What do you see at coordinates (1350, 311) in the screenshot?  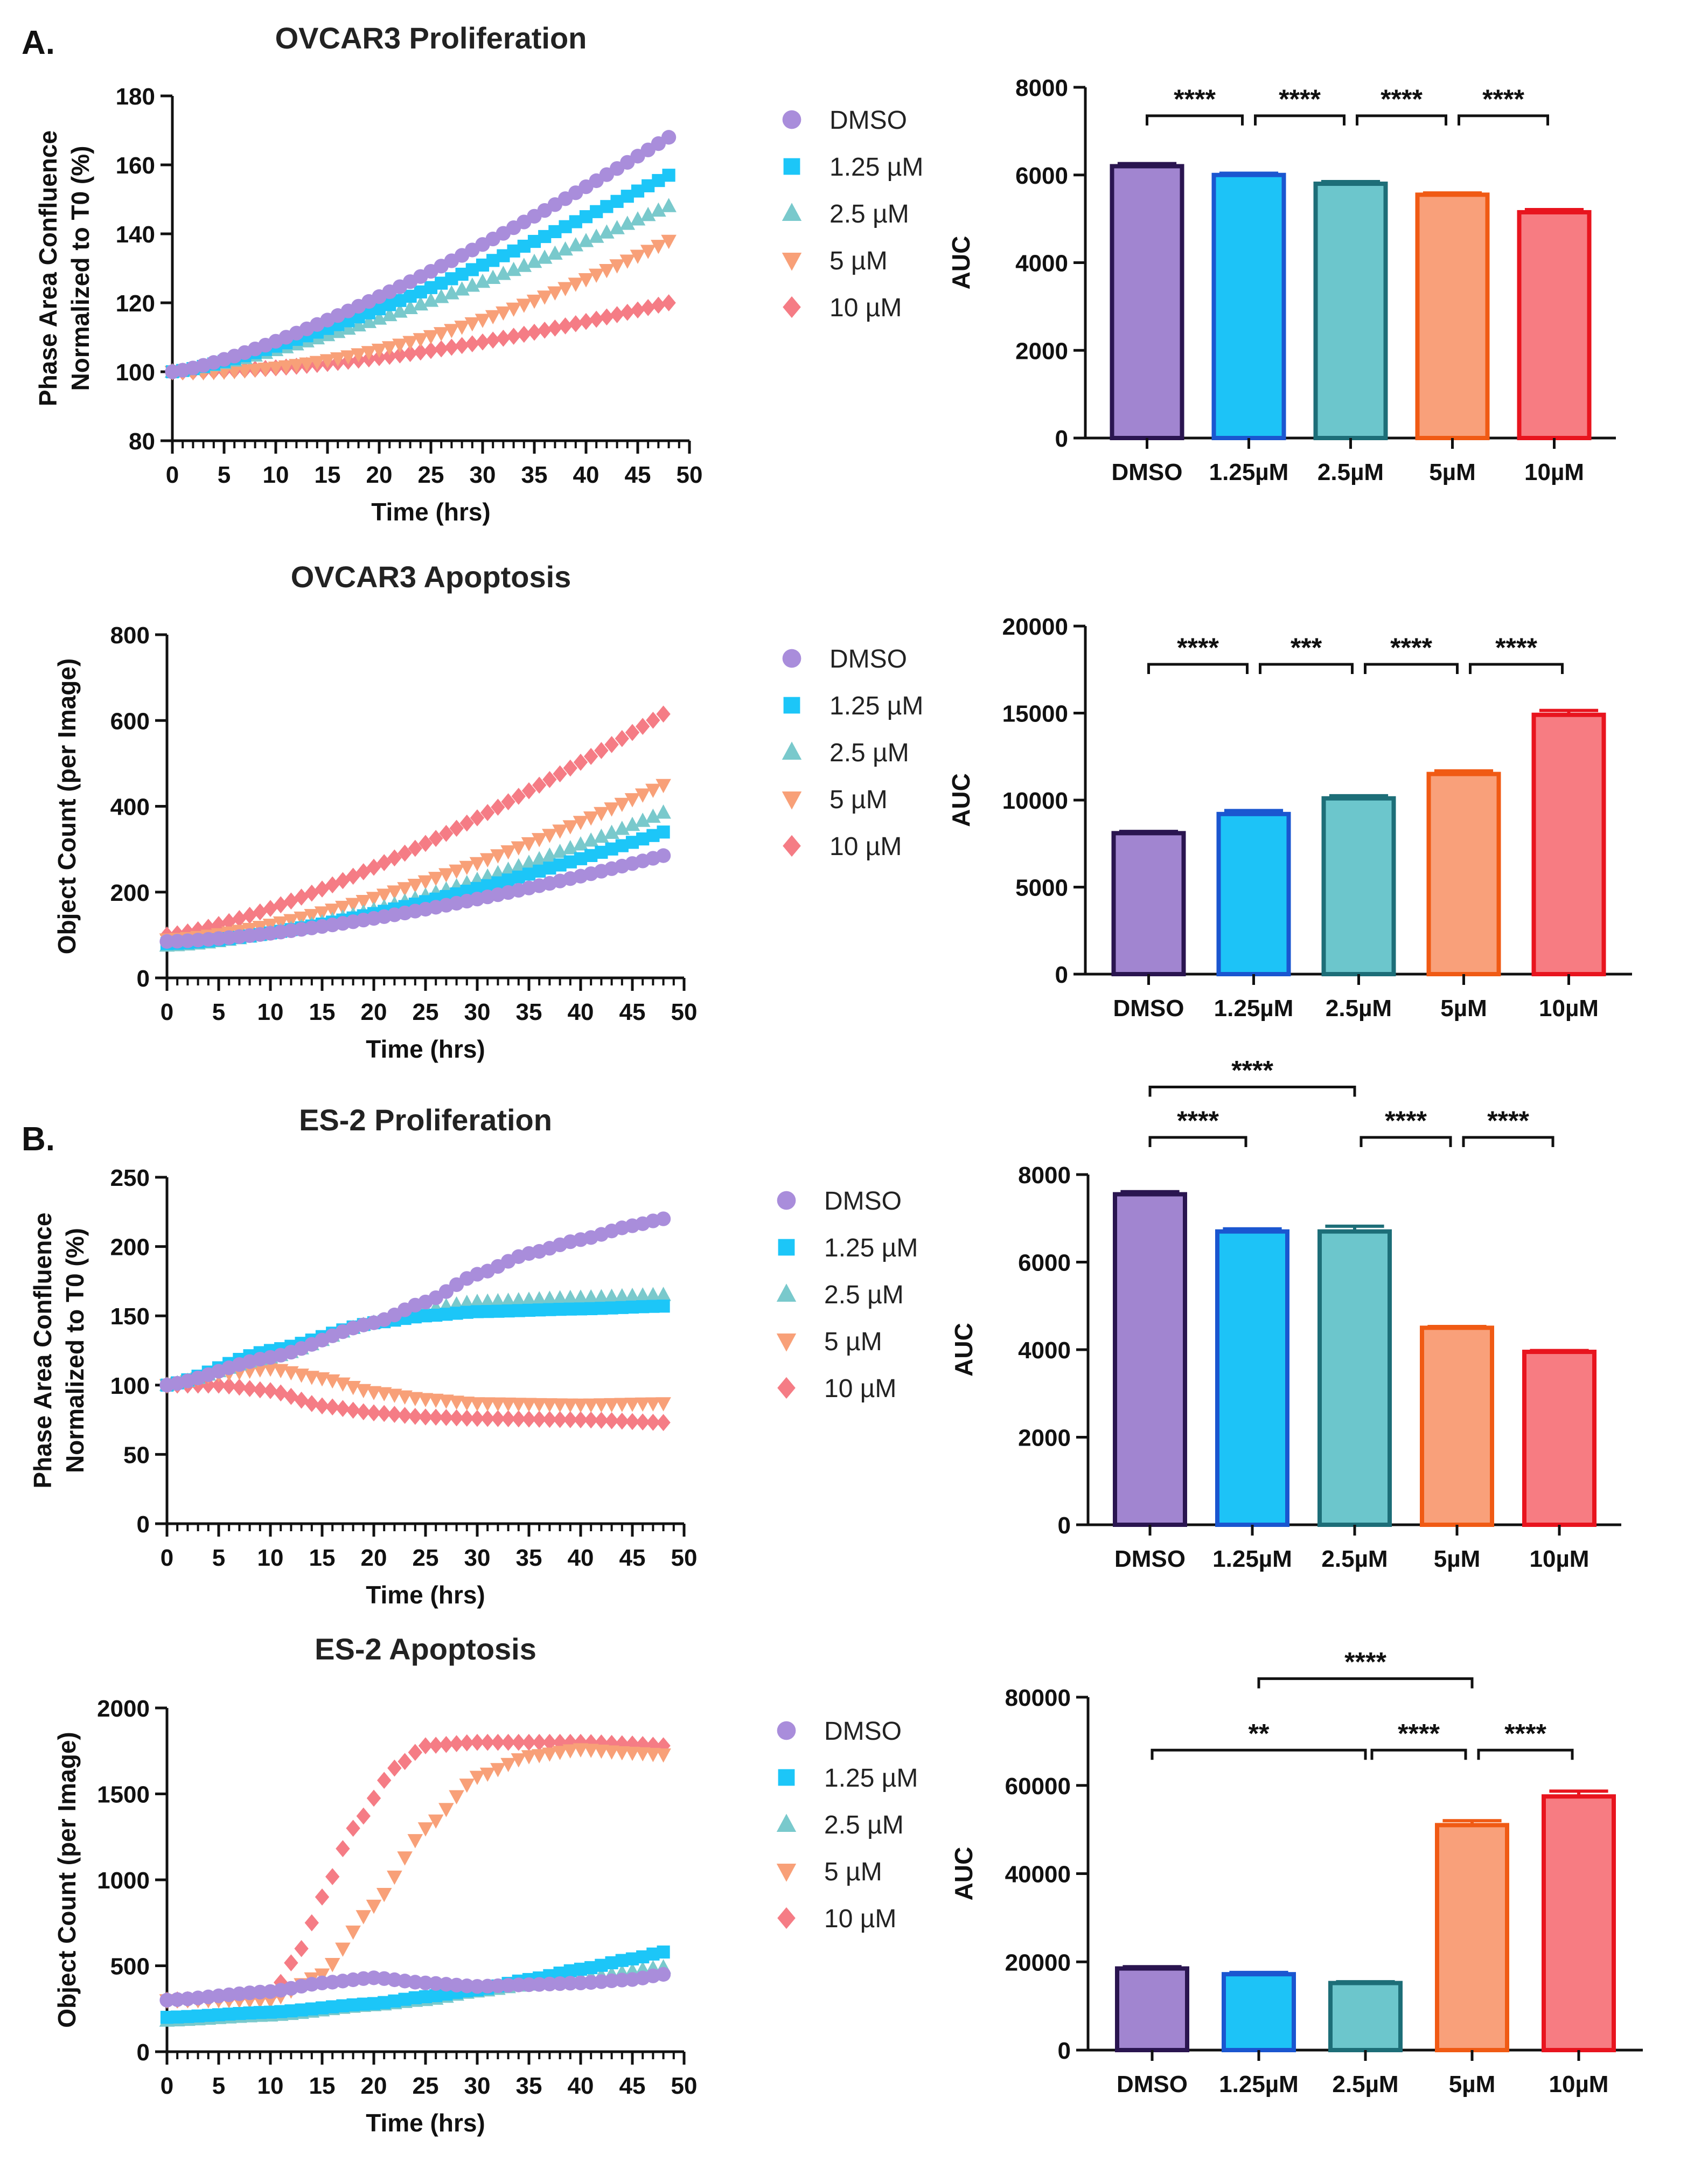 I see `bar-2.5µM` at bounding box center [1350, 311].